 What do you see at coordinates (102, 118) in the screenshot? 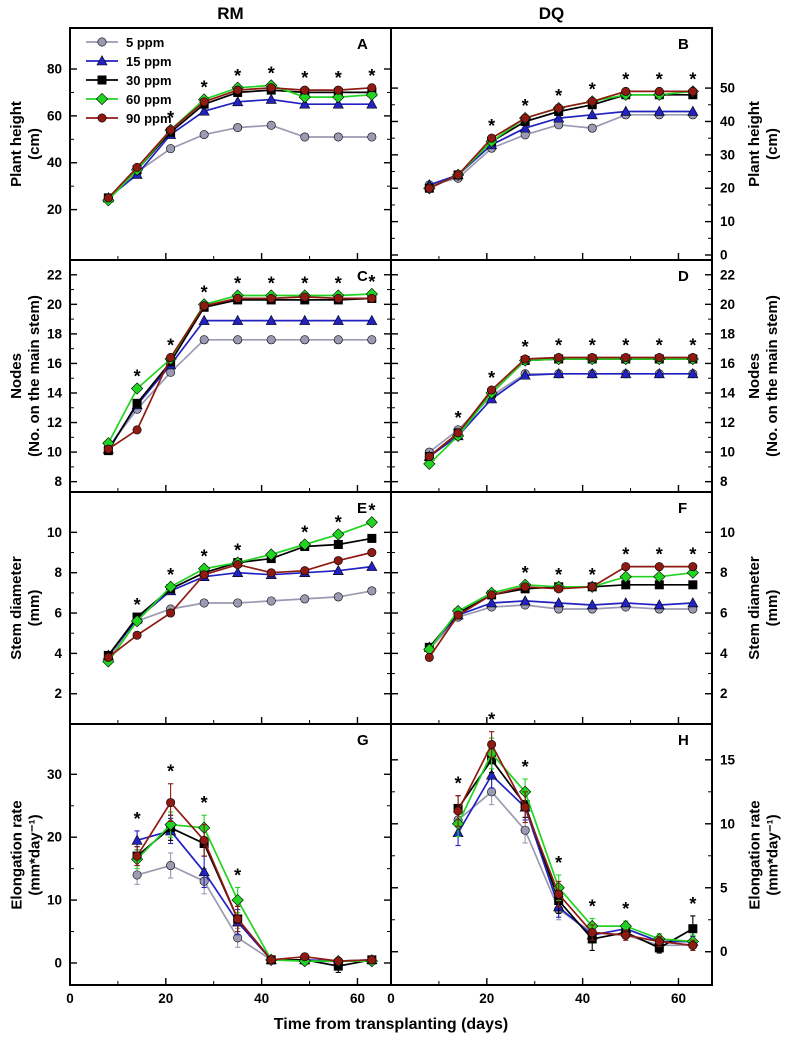
I see `legend-marker-90ppm-icon` at bounding box center [102, 118].